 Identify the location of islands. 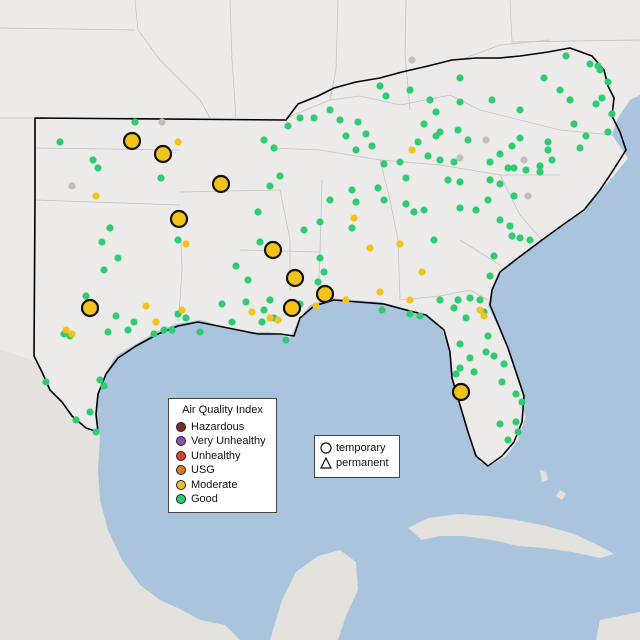
(590, 555).